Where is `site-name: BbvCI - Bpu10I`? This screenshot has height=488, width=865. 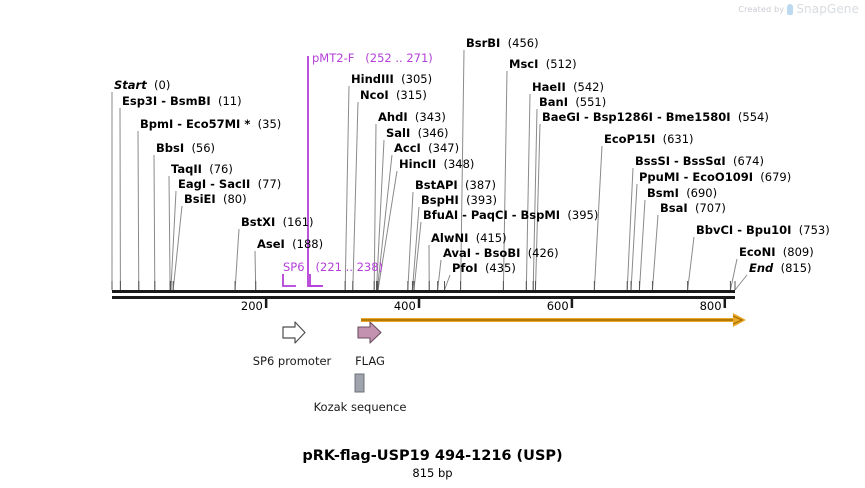 site-name: BbvCI - Bpu10I is located at coordinates (744, 230).